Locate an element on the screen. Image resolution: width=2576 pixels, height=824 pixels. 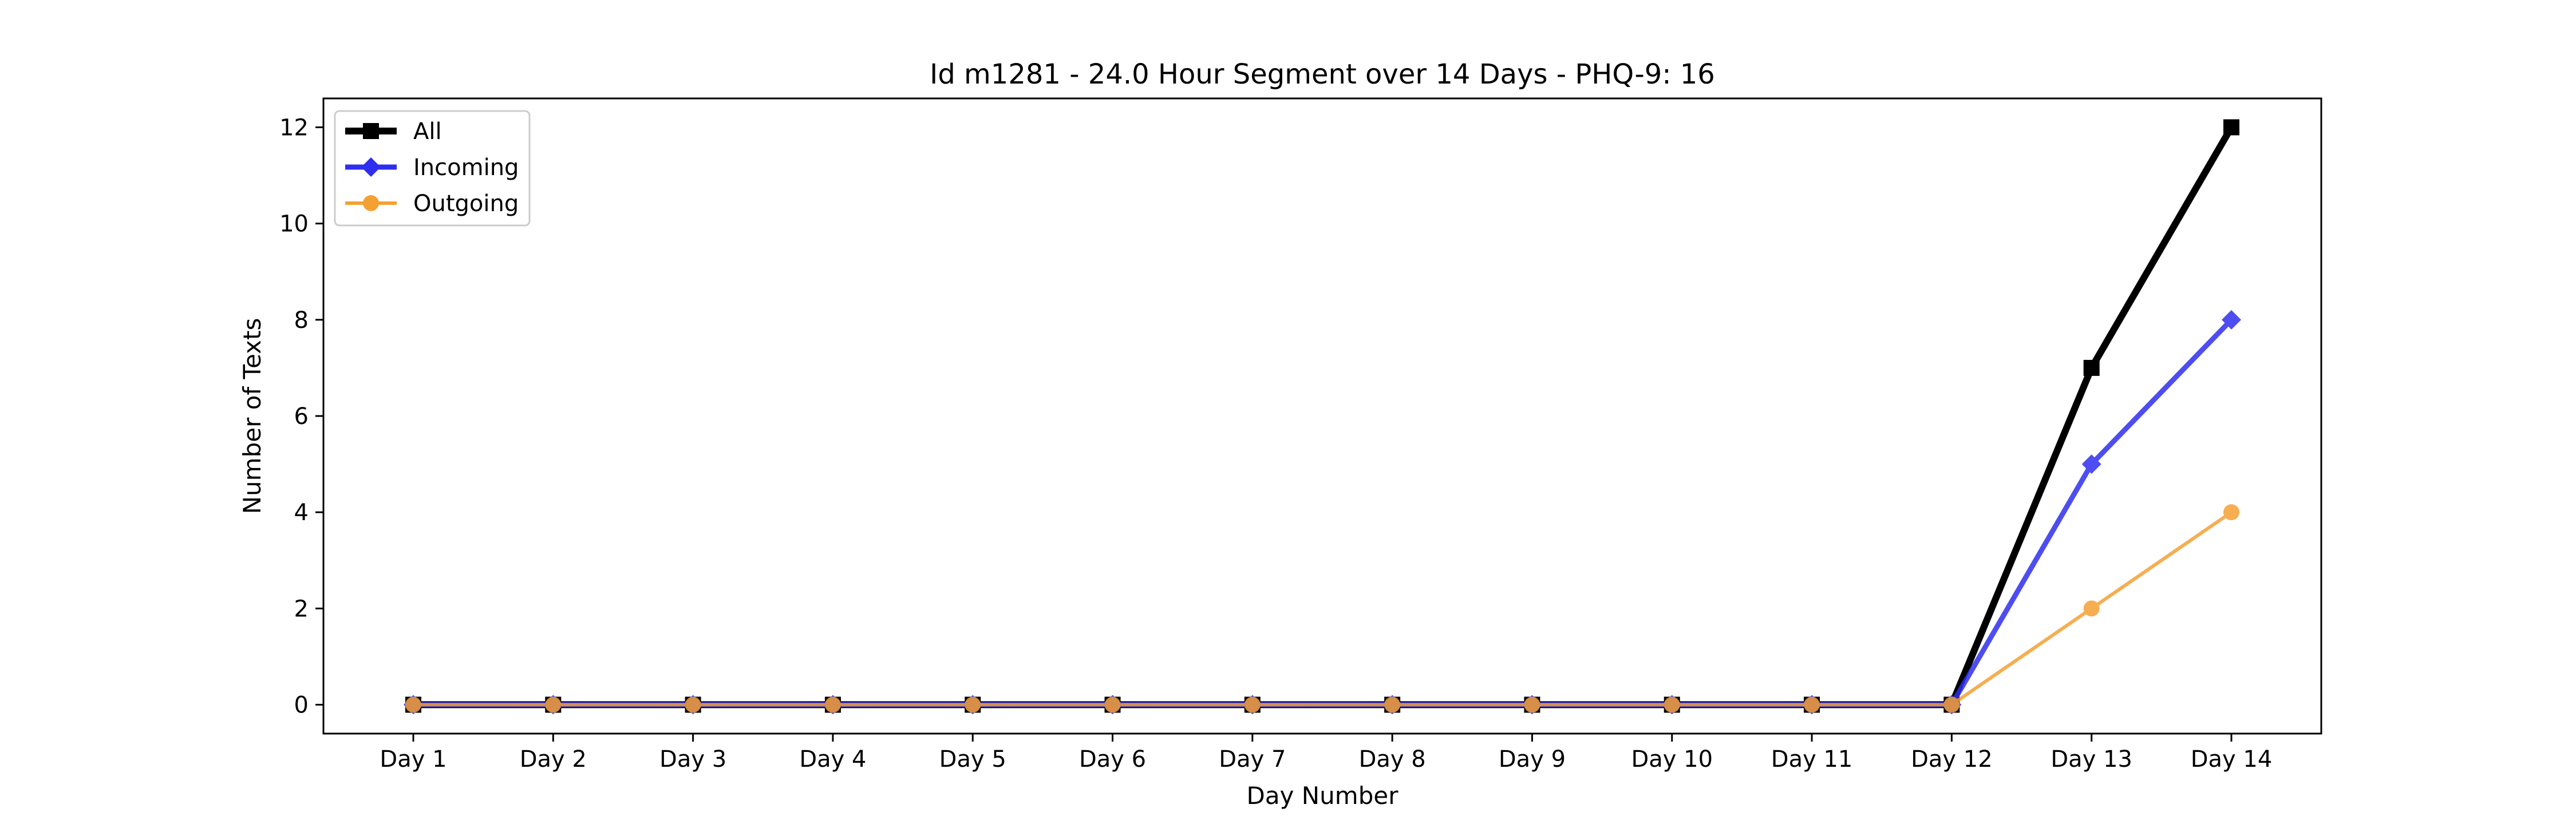
y-tick-label: 8 is located at coordinates (301, 320).